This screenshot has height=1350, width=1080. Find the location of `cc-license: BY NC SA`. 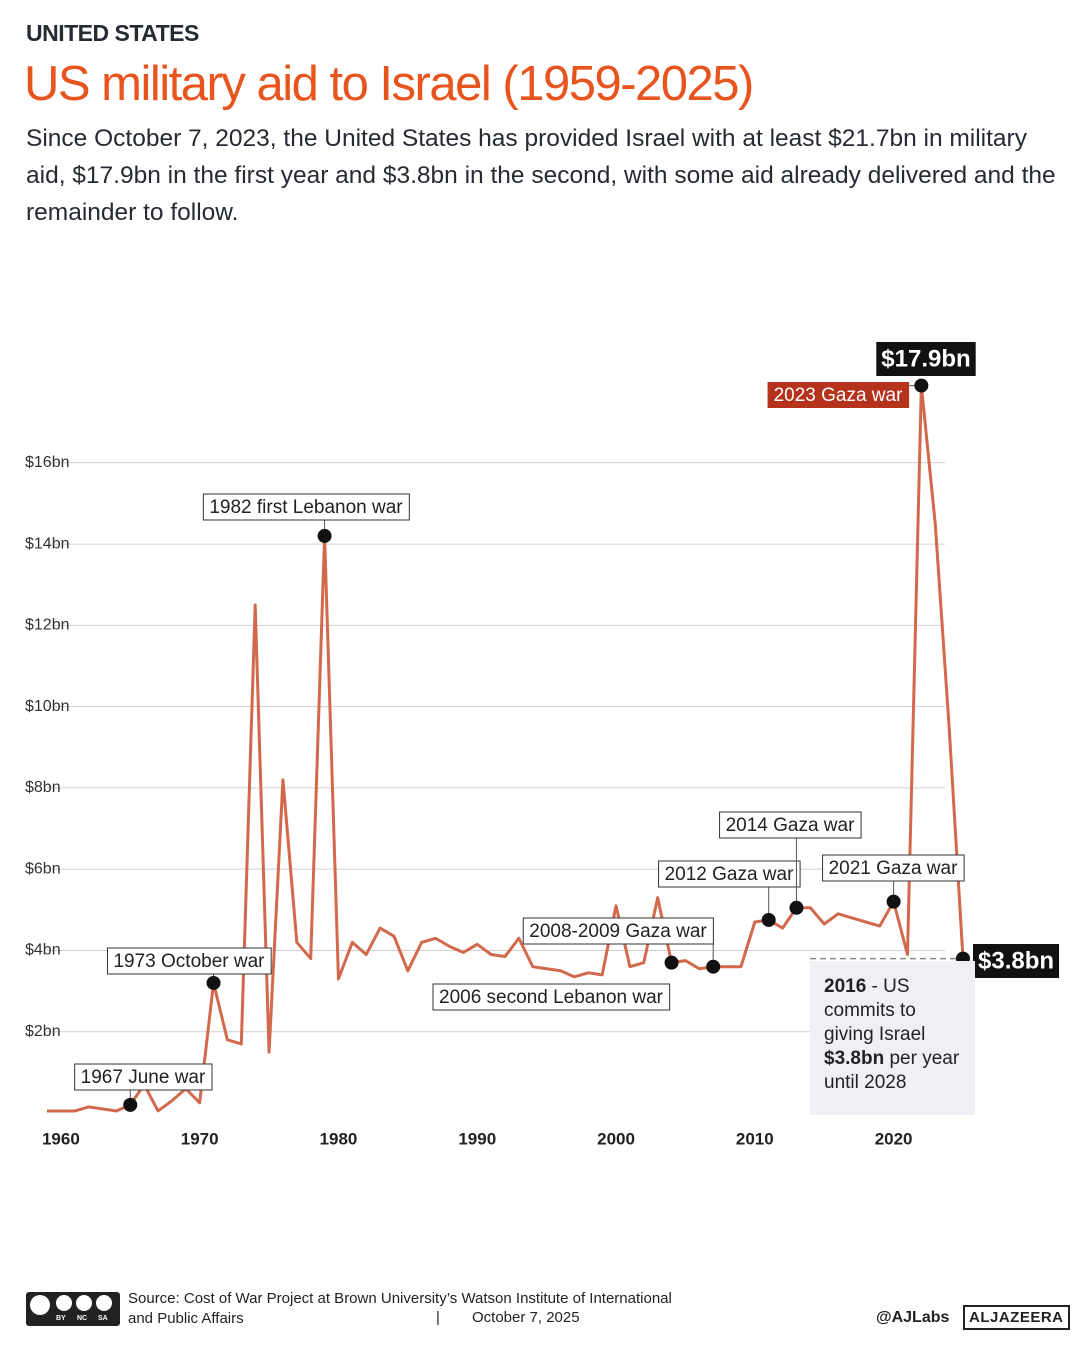

cc-license: BY NC SA is located at coordinates (73, 1309).